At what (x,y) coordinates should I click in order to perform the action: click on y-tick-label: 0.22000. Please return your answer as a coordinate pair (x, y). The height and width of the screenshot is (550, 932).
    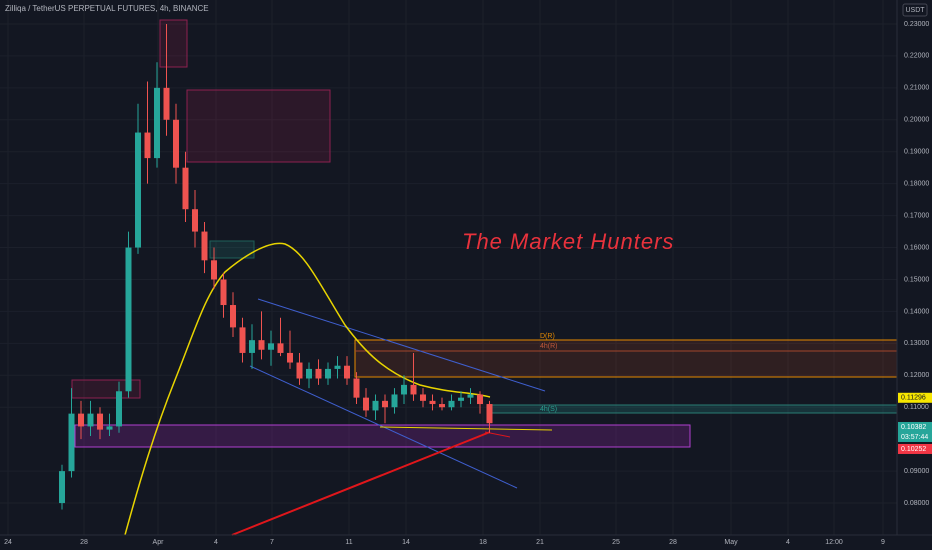
    Looking at the image, I should click on (916, 56).